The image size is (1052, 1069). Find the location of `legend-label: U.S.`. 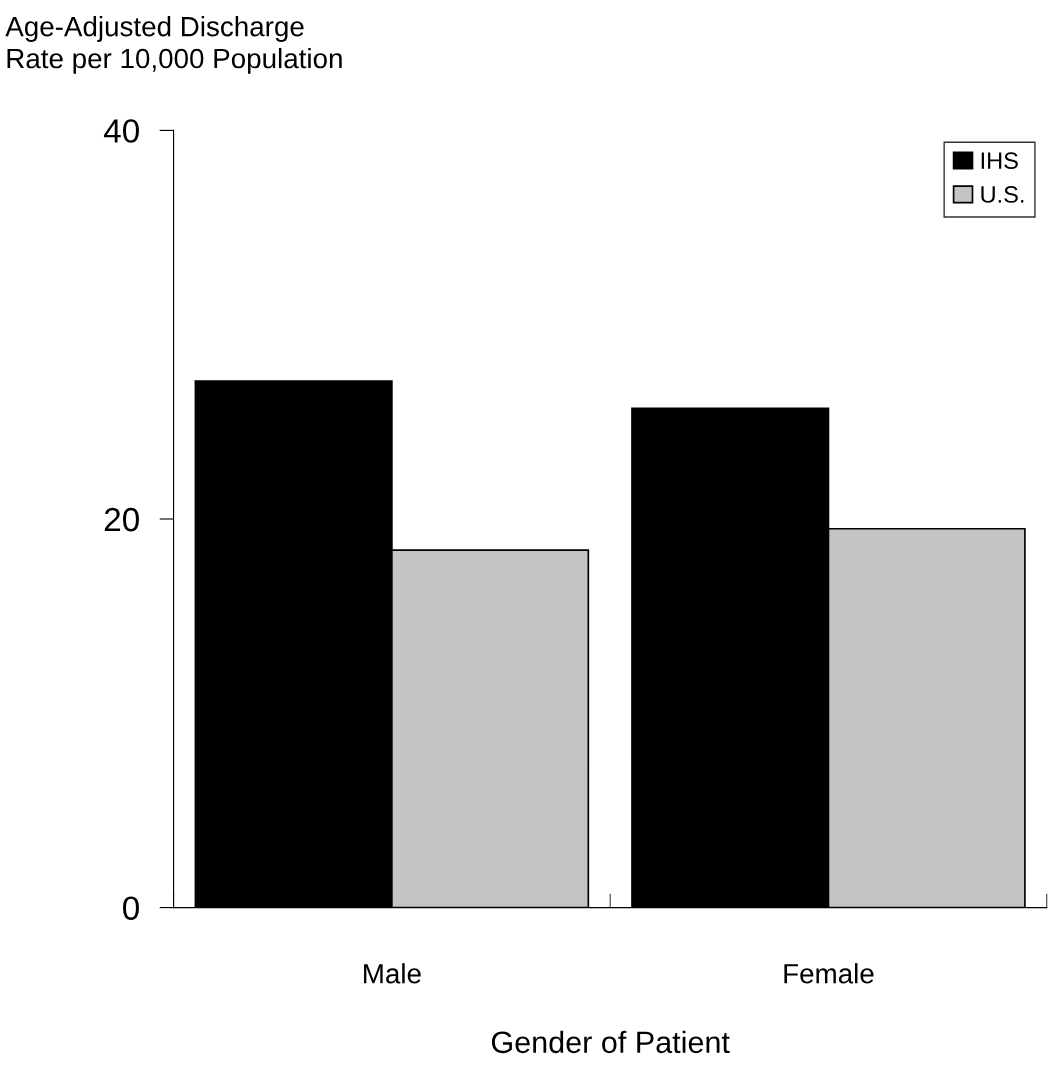

legend-label: U.S. is located at coordinates (1002, 194).